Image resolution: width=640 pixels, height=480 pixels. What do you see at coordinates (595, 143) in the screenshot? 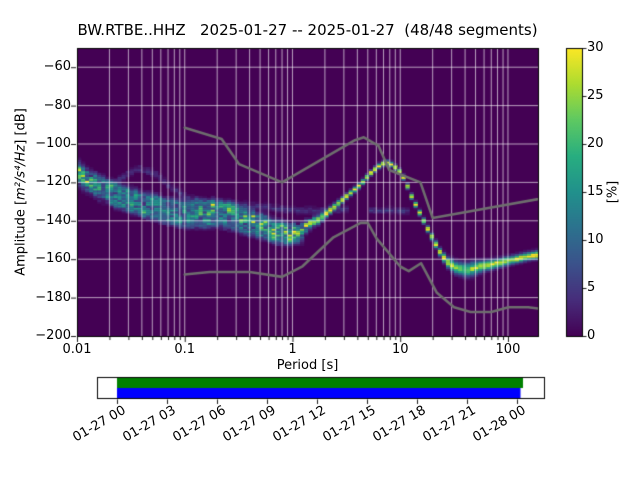
I see `colorbar-tick-label: 20` at bounding box center [595, 143].